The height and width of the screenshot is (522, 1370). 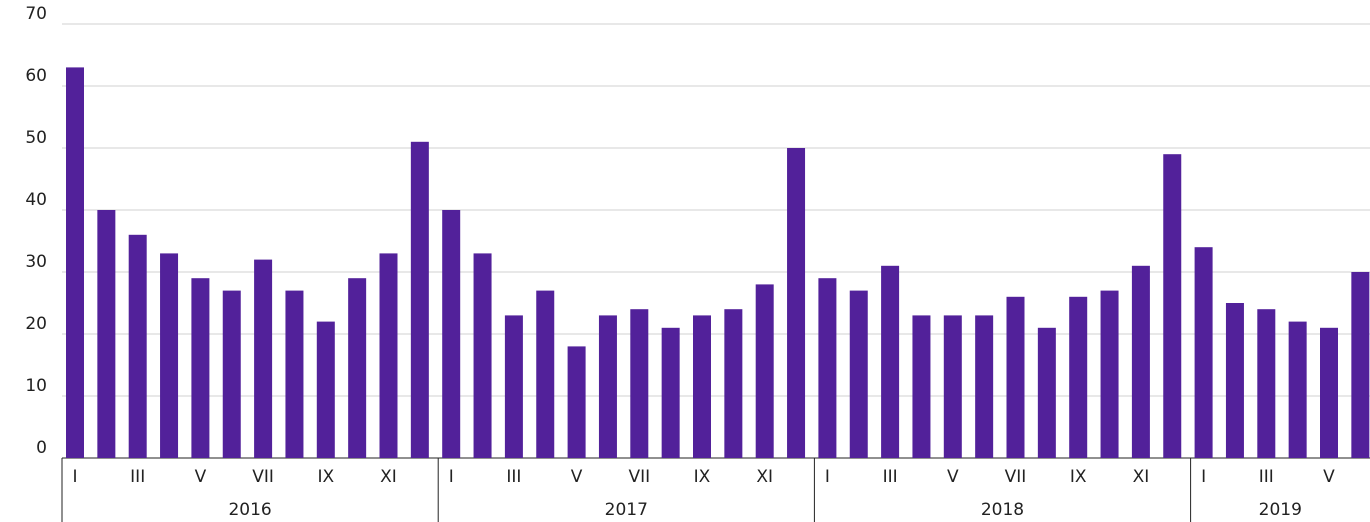 What do you see at coordinates (626, 510) in the screenshot?
I see `group-label: 2017` at bounding box center [626, 510].